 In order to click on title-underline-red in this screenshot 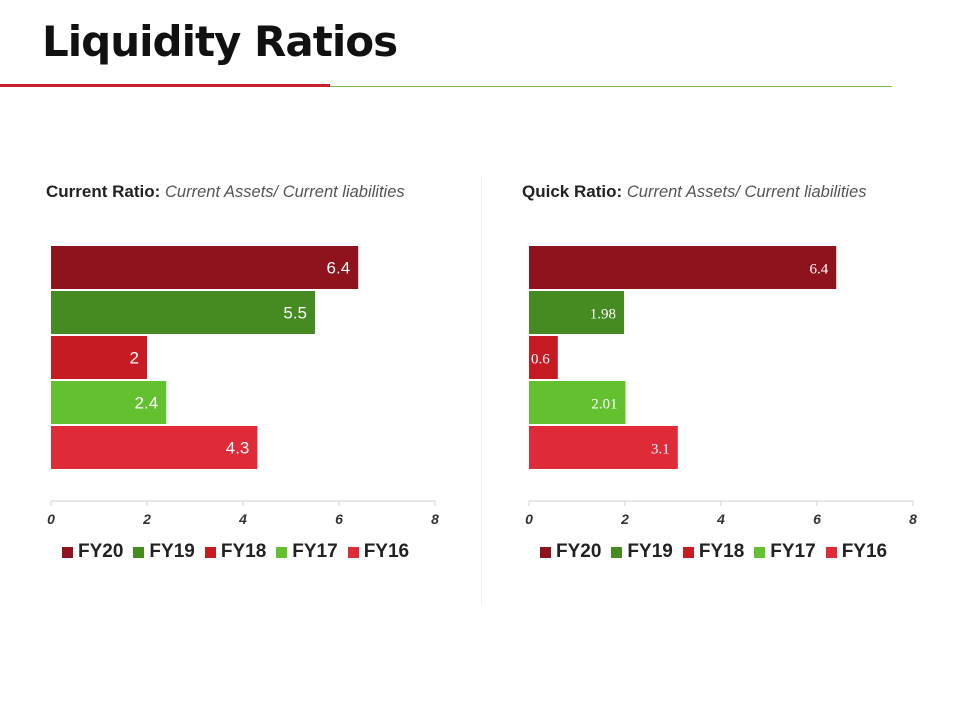, I will do `click(165, 85)`.